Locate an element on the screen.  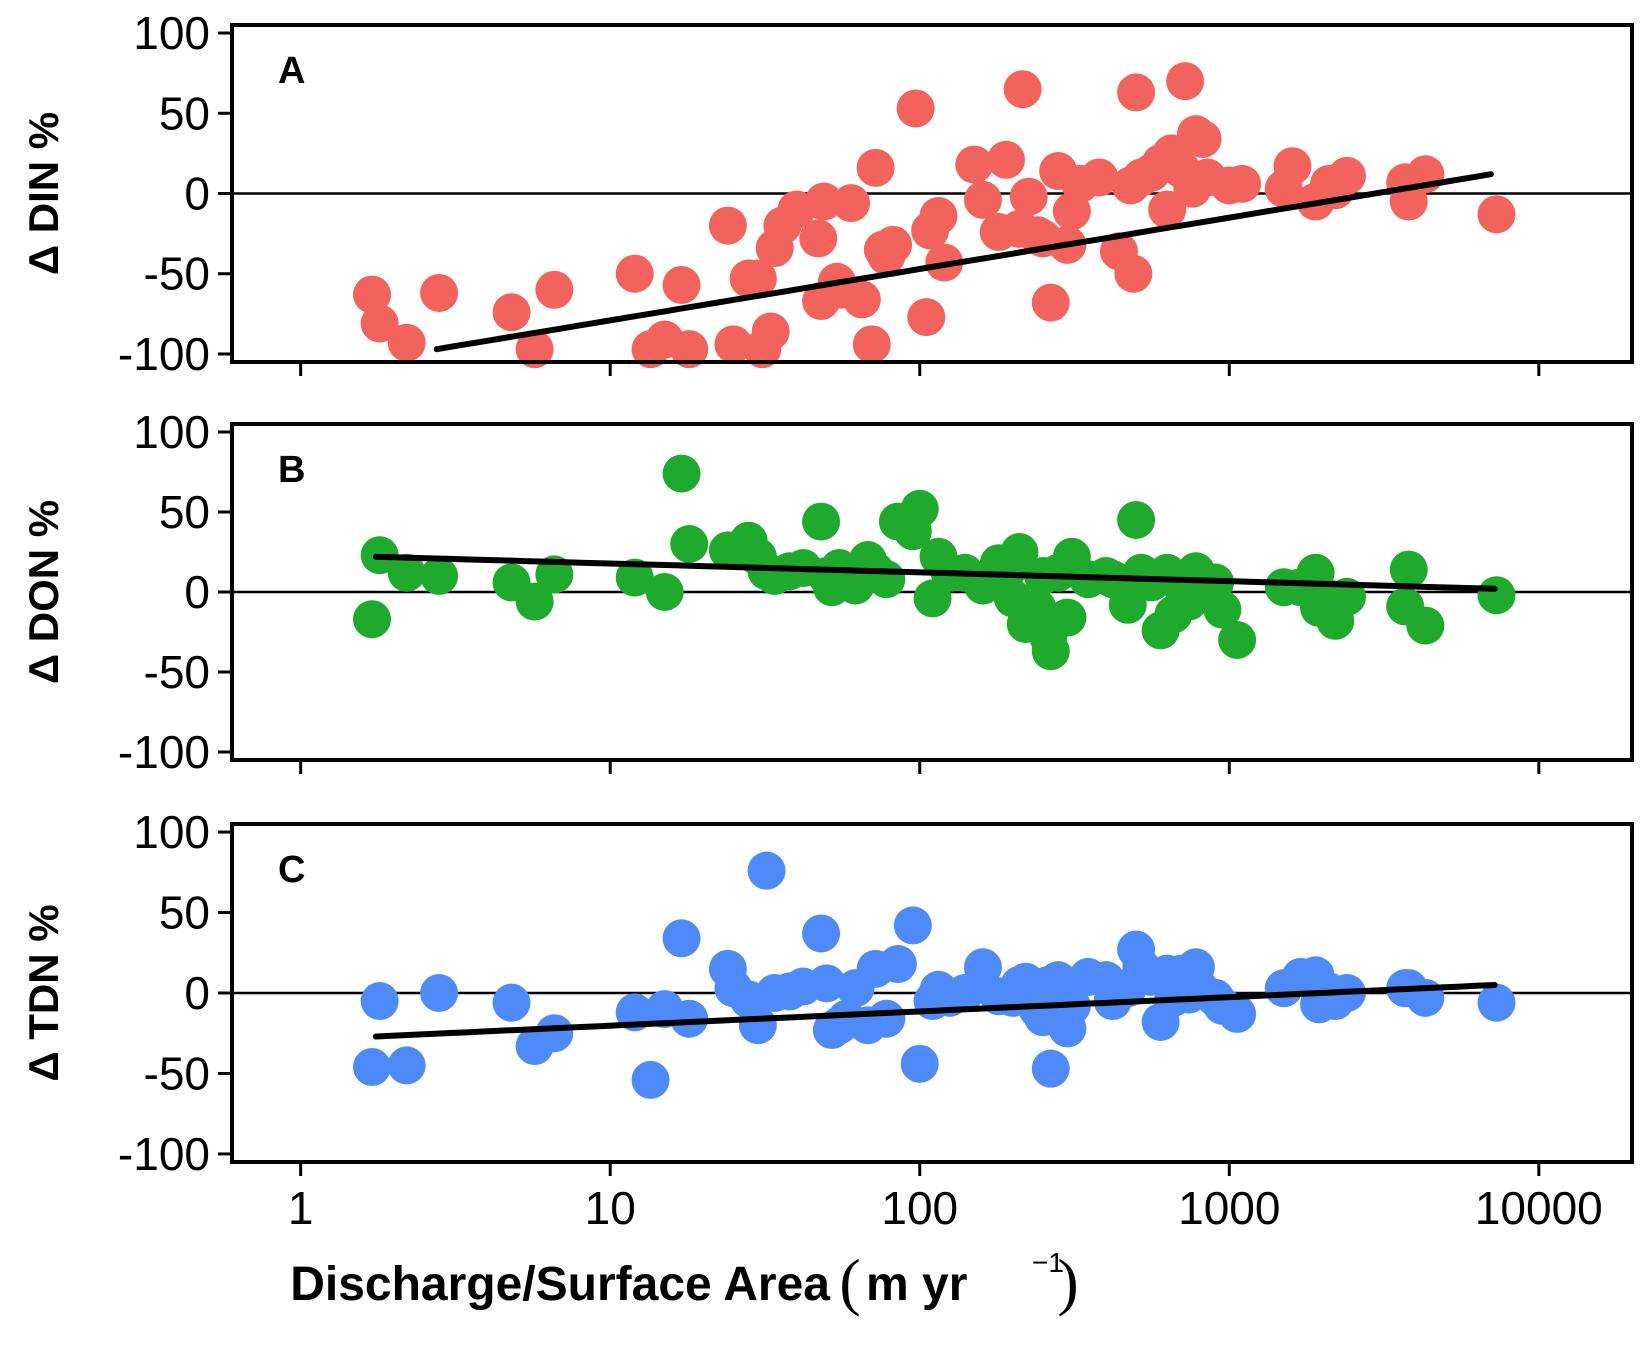
y-axis-title-a: Δ DIN % is located at coordinates (43, 193).